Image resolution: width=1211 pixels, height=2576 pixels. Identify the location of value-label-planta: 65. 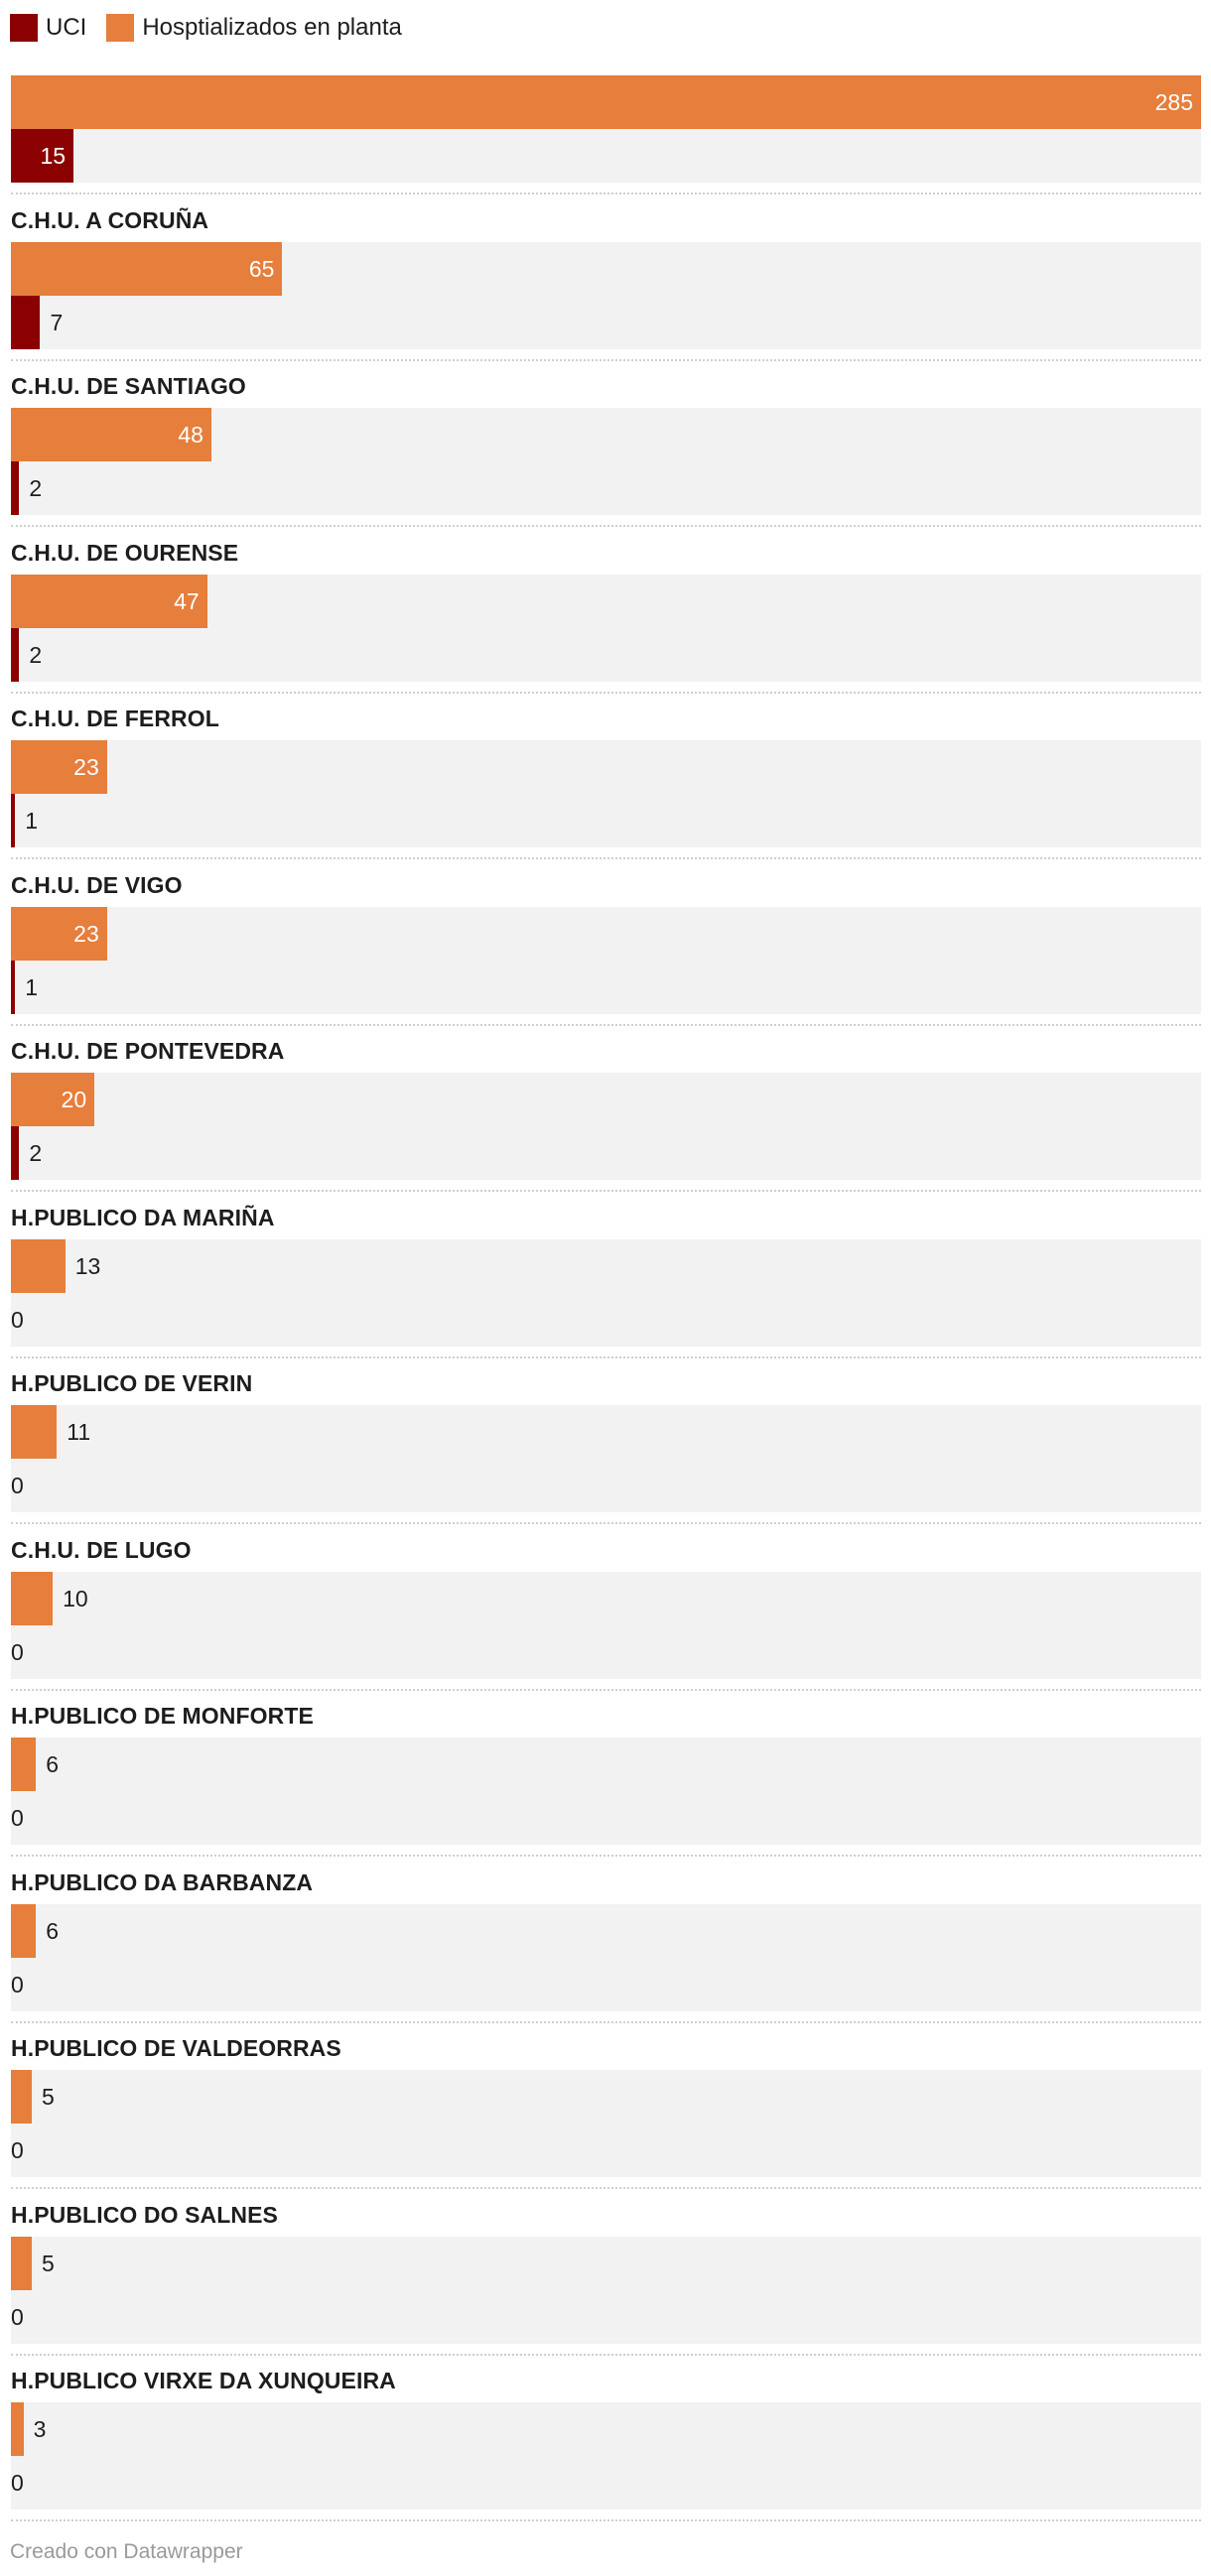
(261, 269).